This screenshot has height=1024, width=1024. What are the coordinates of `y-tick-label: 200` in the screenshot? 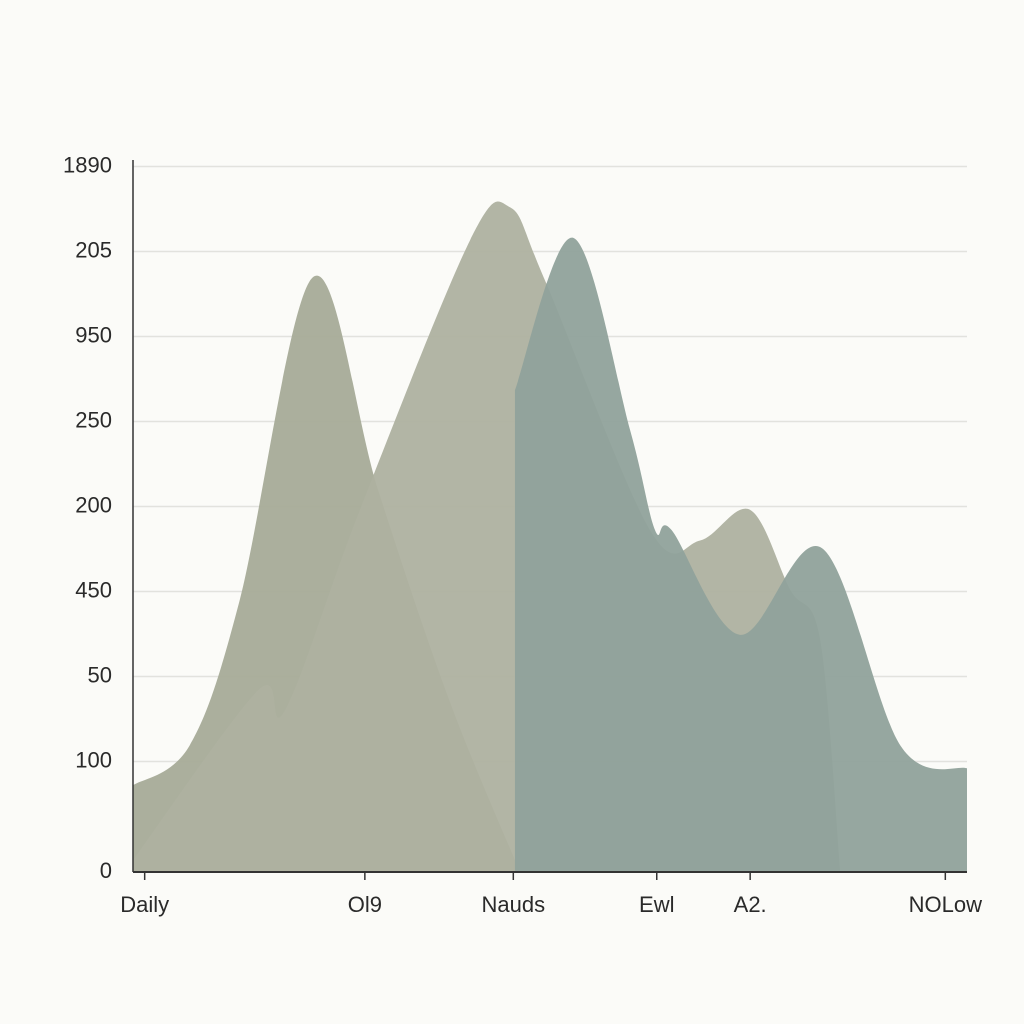 It's located at (93, 504).